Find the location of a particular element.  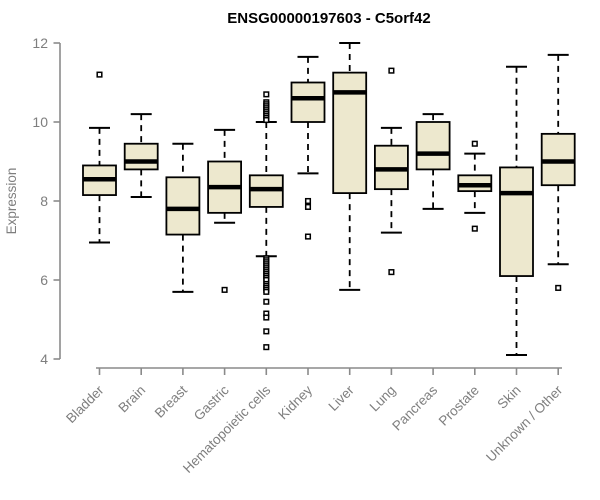

x-tick-label-lung: Lung is located at coordinates (383, 399).